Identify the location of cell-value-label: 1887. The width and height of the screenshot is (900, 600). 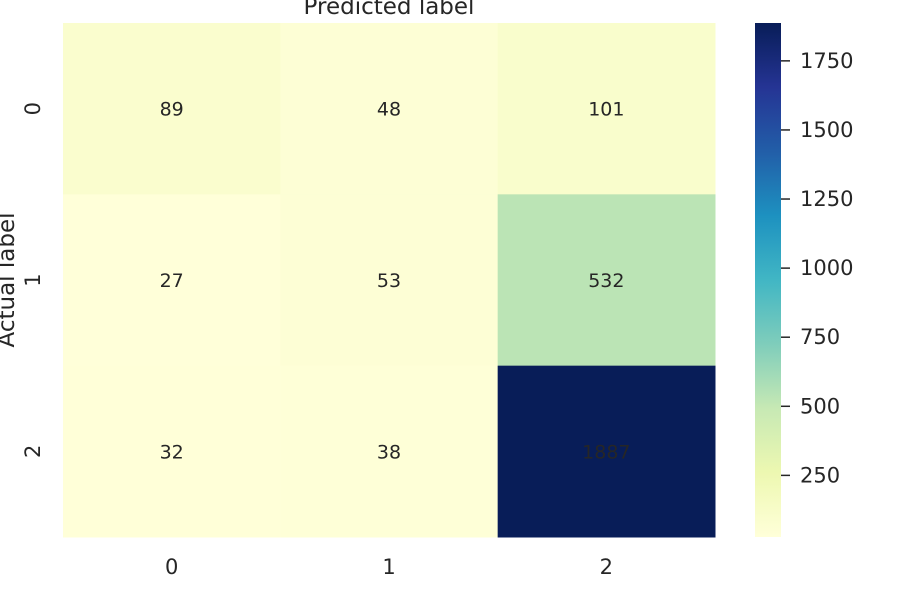
(606, 452).